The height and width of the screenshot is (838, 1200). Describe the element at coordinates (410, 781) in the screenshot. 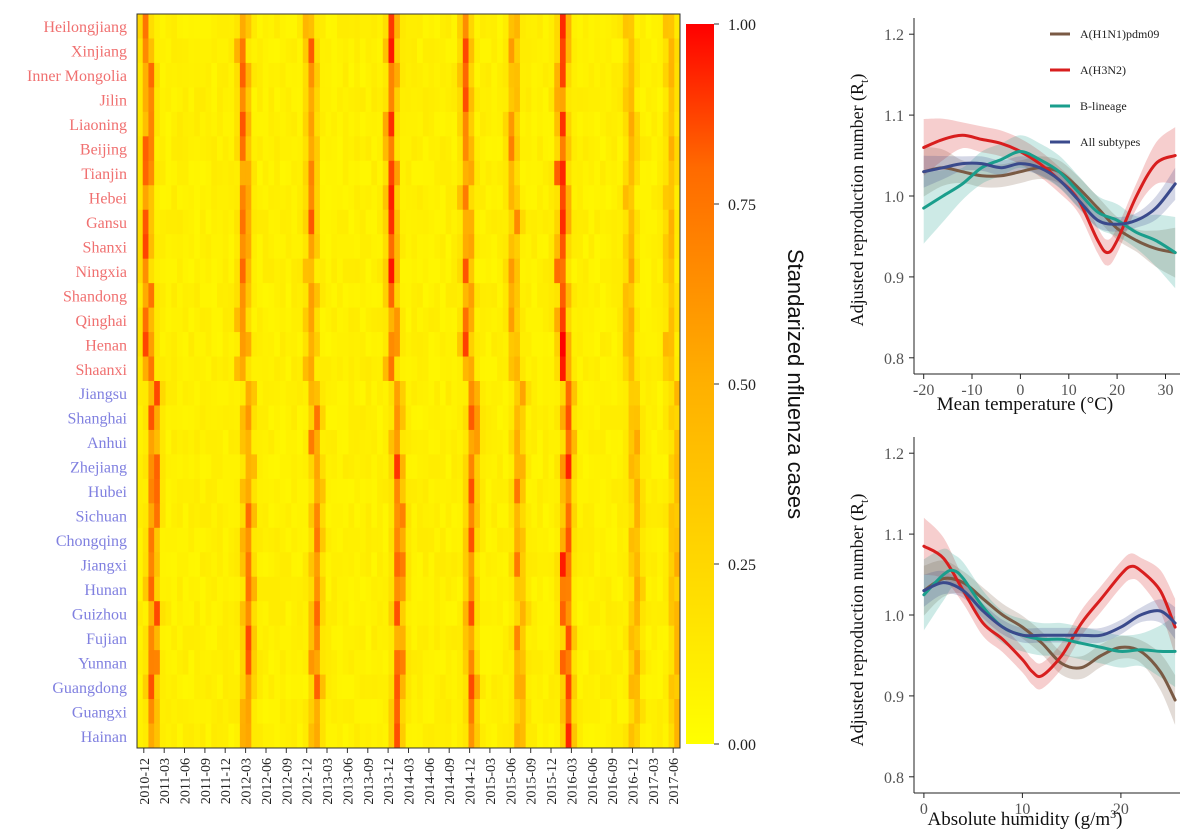

I see `heatmap-x-tick-label: 2014-03` at that location.